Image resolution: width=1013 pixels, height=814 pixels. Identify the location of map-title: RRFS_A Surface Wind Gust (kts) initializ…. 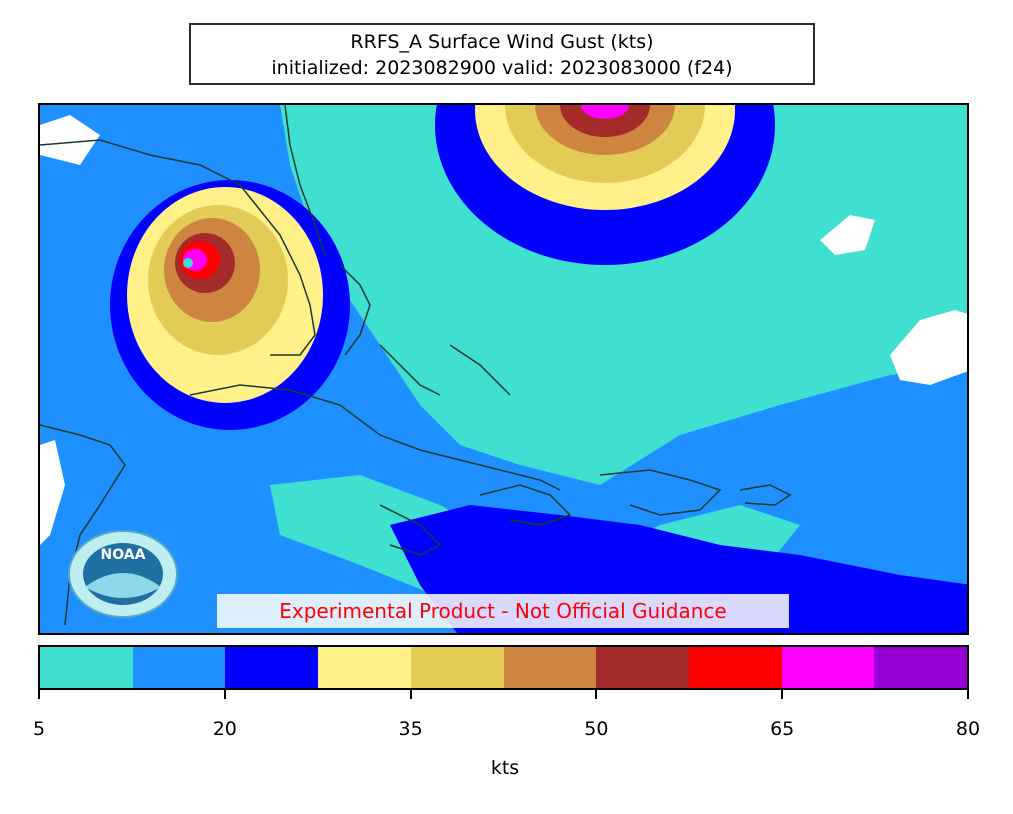
(502, 54).